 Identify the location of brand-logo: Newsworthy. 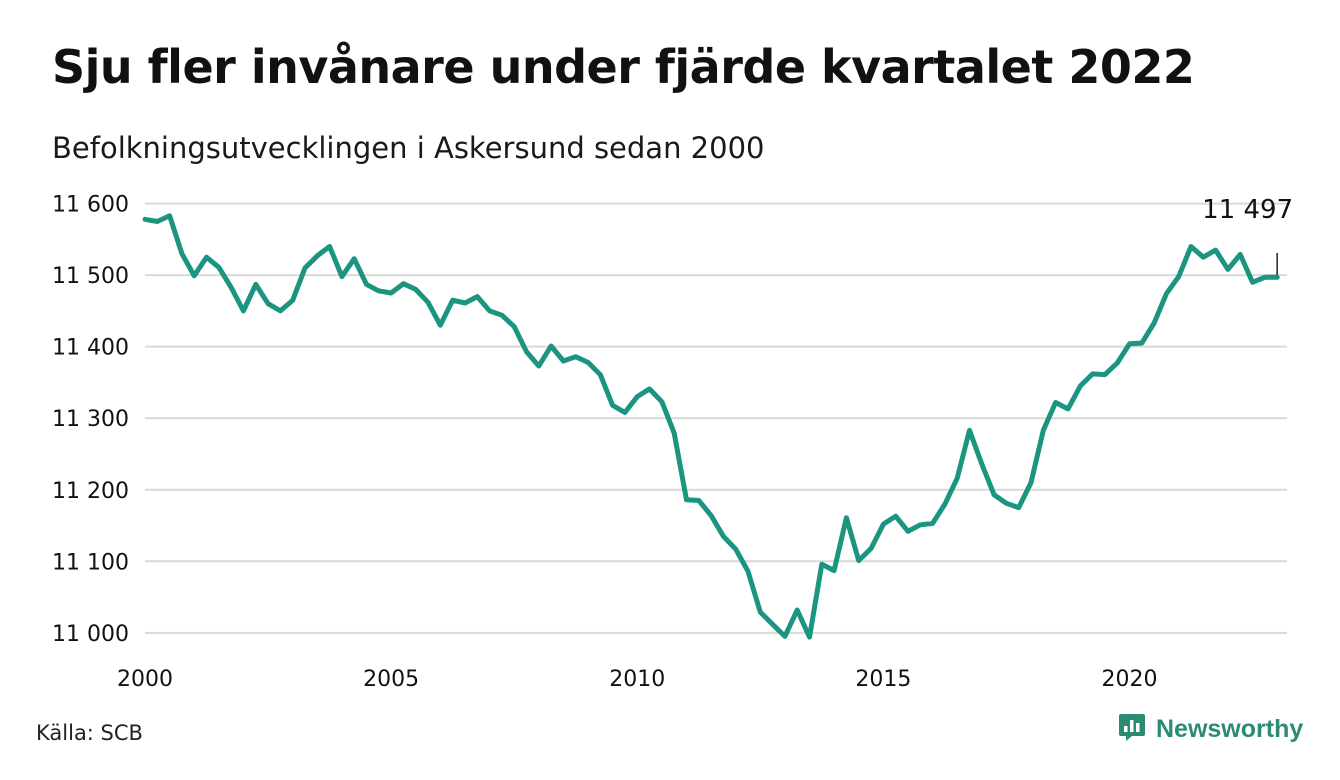
(1210, 729).